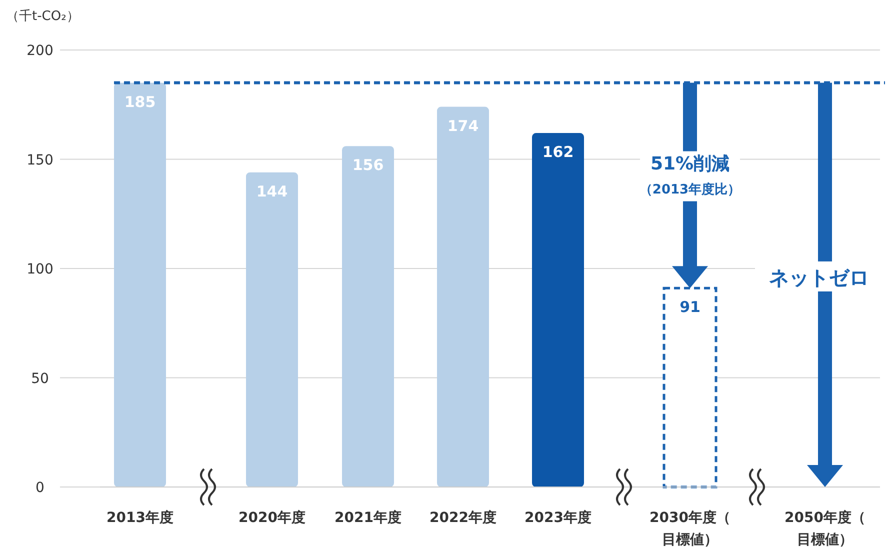 The width and height of the screenshot is (892, 555). What do you see at coordinates (40, 51) in the screenshot?
I see `y-tick-label: 200` at bounding box center [40, 51].